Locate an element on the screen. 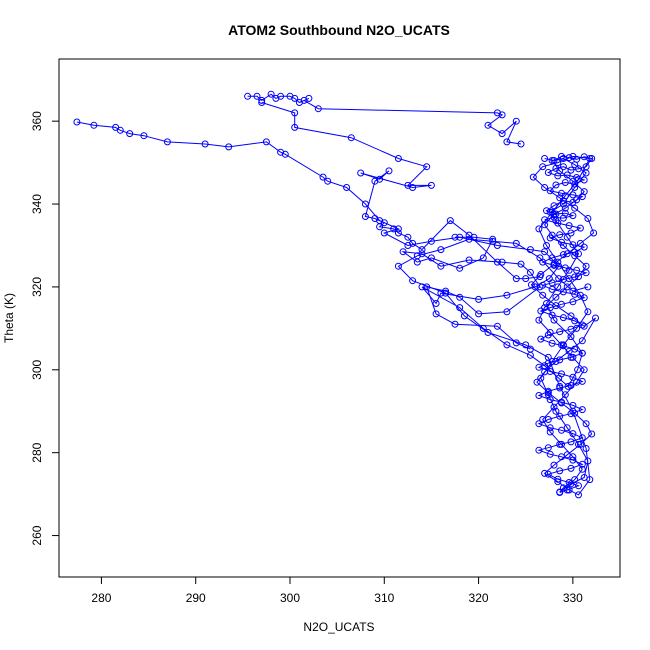 The height and width of the screenshot is (650, 650). y-tick-label: 320 is located at coordinates (37, 287).